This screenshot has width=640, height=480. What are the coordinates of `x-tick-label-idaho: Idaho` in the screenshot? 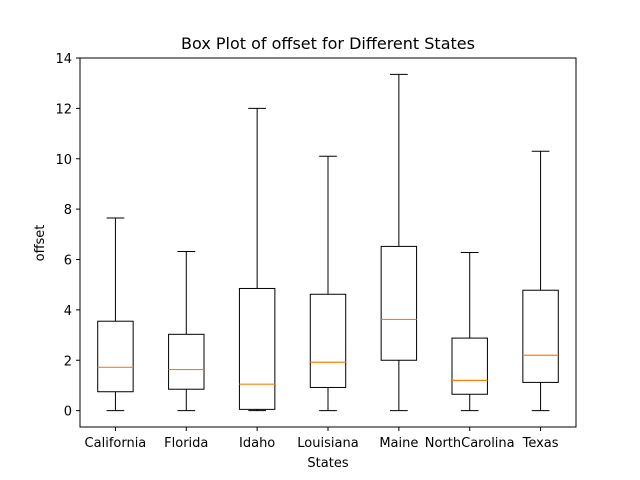 It's located at (257, 443).